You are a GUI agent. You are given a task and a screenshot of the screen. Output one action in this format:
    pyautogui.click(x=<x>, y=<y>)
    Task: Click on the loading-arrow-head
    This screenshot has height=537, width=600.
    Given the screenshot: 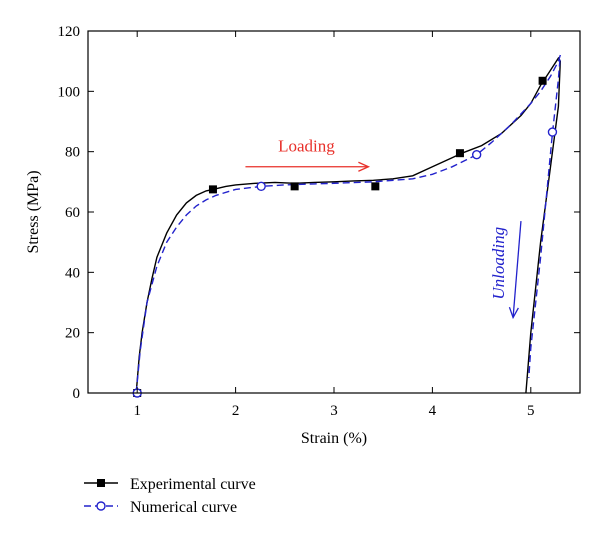 What is the action you would take?
    pyautogui.click(x=364, y=166)
    